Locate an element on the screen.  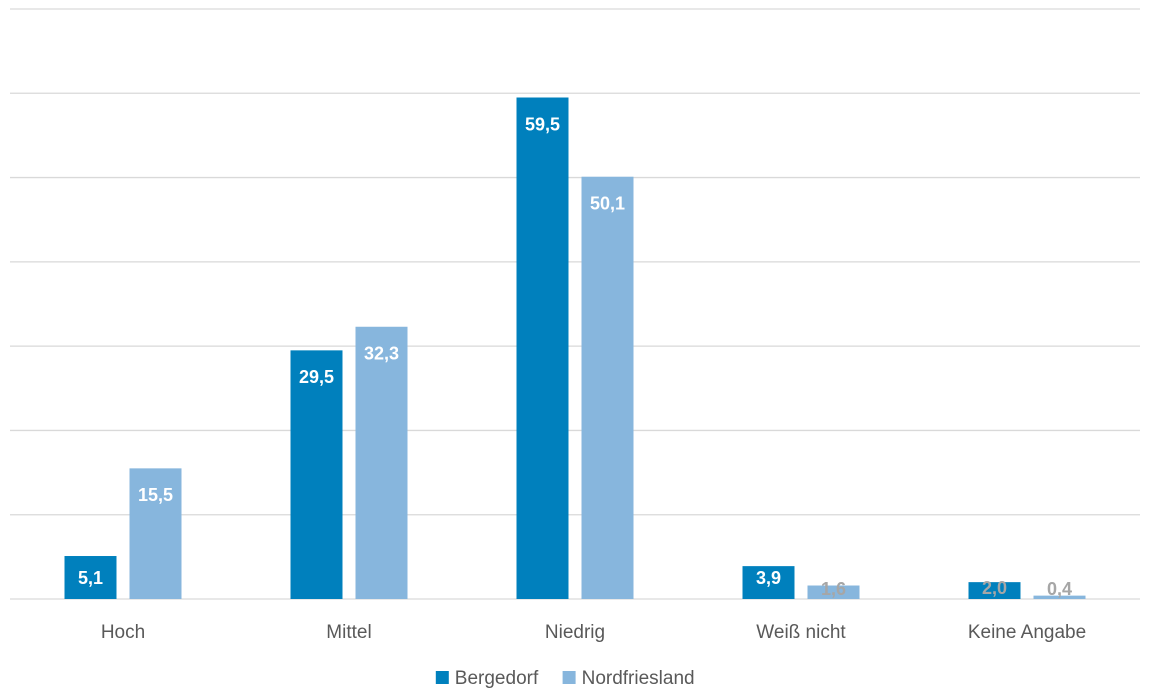
data-label: 2,0 is located at coordinates (994, 588).